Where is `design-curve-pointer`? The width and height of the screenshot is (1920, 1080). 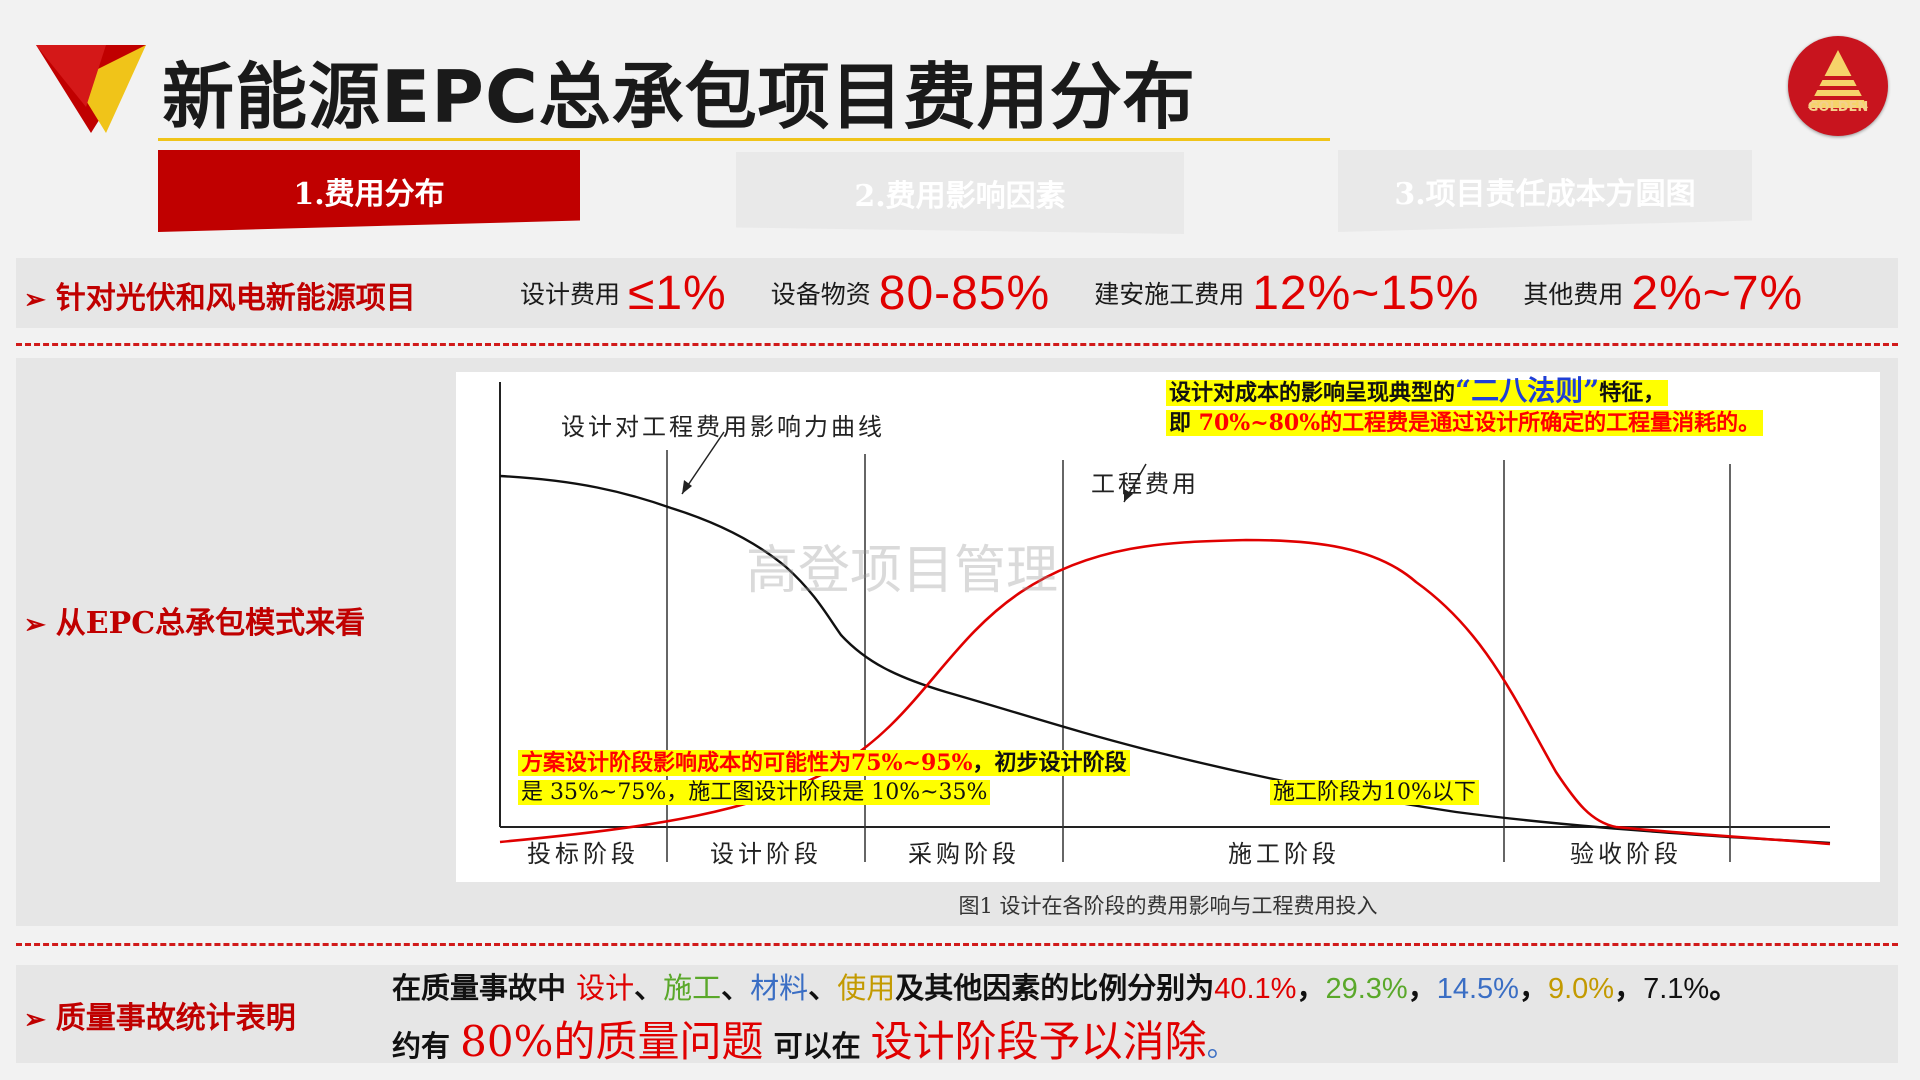
design-curve-pointer is located at coordinates (703, 463).